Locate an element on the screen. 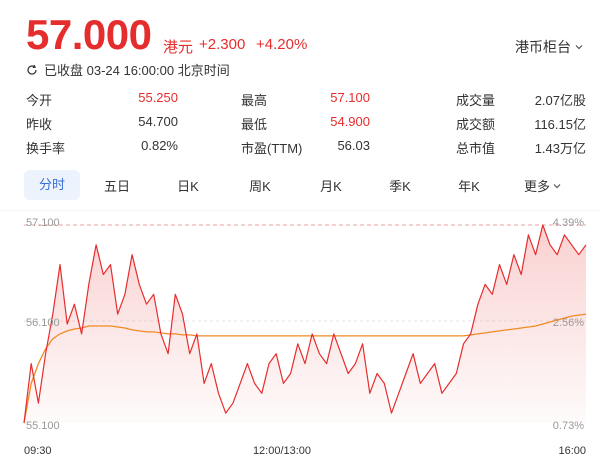 The width and height of the screenshot is (600, 468). tab-label: 分时 is located at coordinates (51, 184).